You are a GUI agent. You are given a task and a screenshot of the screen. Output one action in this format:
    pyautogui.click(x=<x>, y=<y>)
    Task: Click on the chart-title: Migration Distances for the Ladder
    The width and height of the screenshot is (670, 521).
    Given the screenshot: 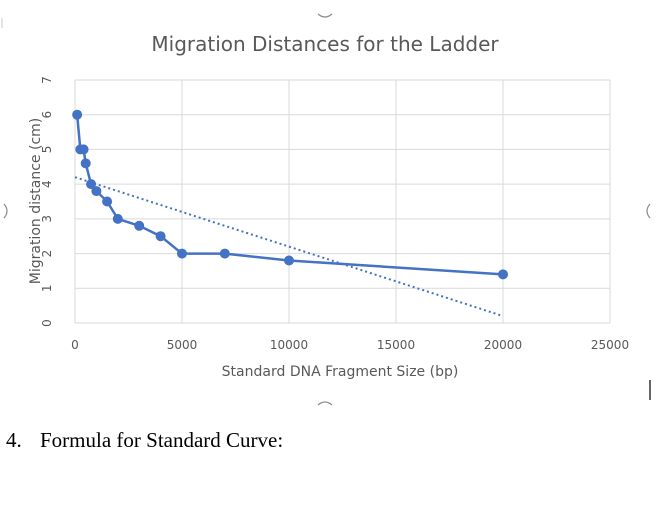 What is the action you would take?
    pyautogui.click(x=325, y=44)
    